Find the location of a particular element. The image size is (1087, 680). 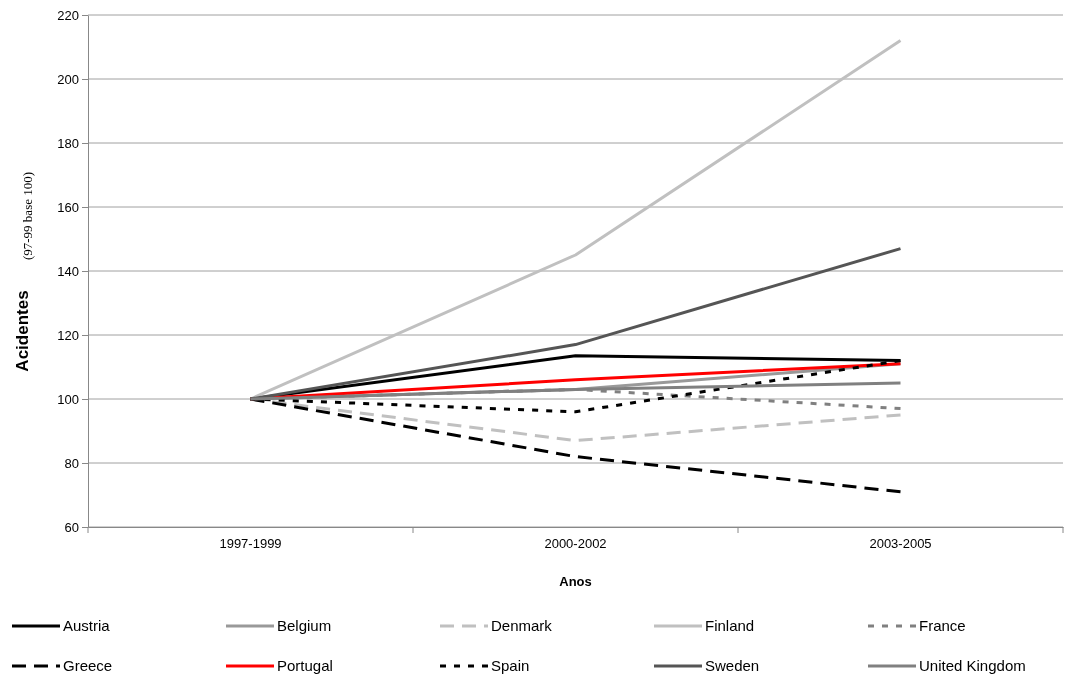

y-tick-label: 60 is located at coordinates (71, 527).